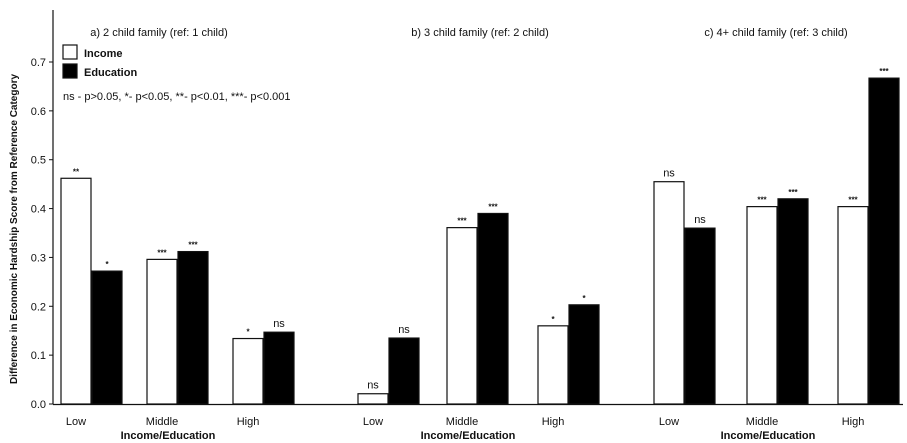 The width and height of the screenshot is (907, 443). I want to click on panel-title: a) 2 child family (ref: 1 child), so click(159, 33).